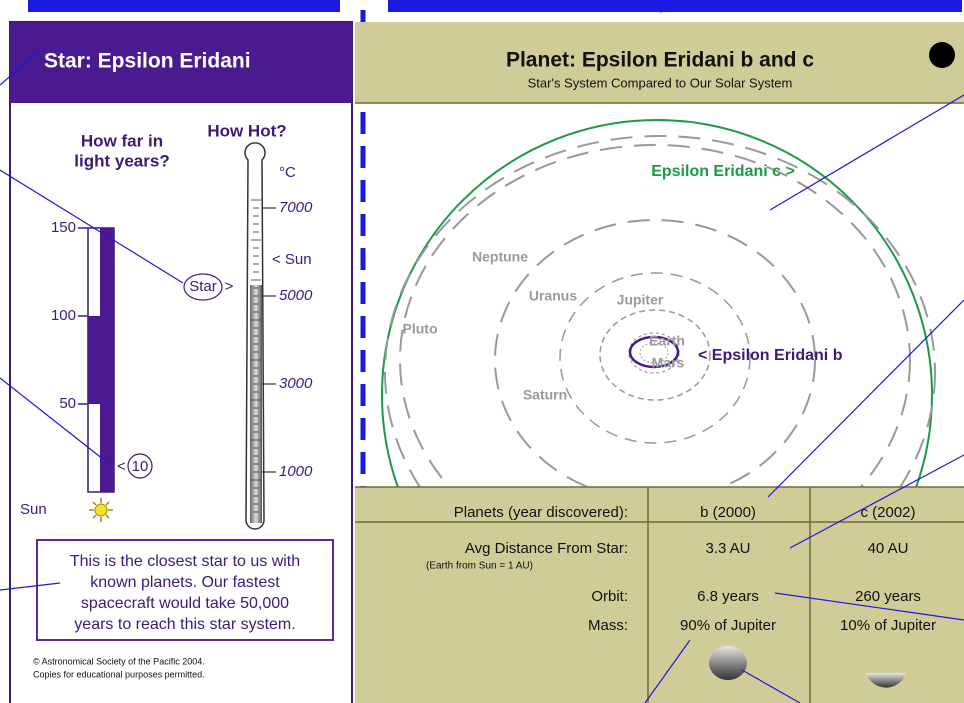  Describe the element at coordinates (728, 663) in the screenshot. I see `planet-b-icon` at that location.